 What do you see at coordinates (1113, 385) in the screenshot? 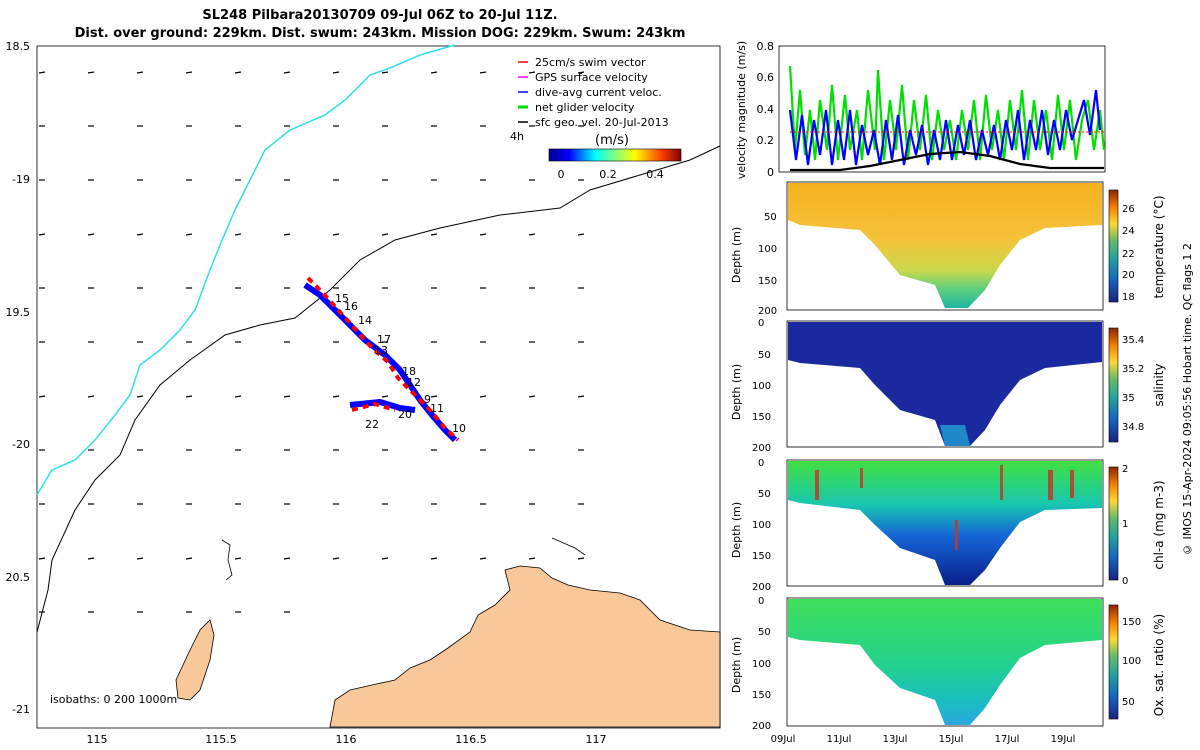
I see `sal-colorbar` at bounding box center [1113, 385].